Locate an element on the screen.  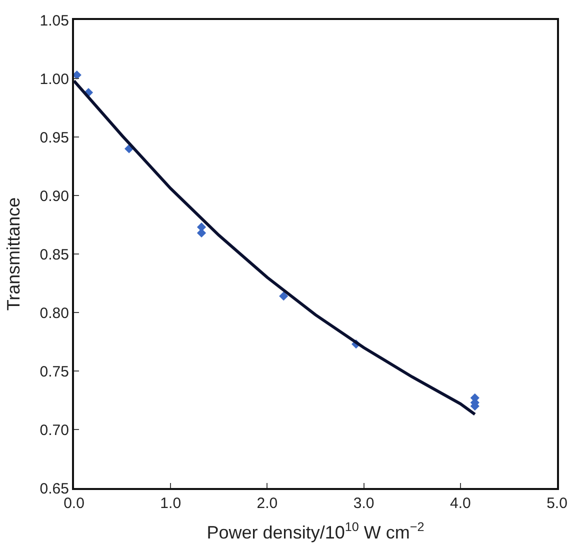
y-tick-label: 1.00 is located at coordinates (54, 79).